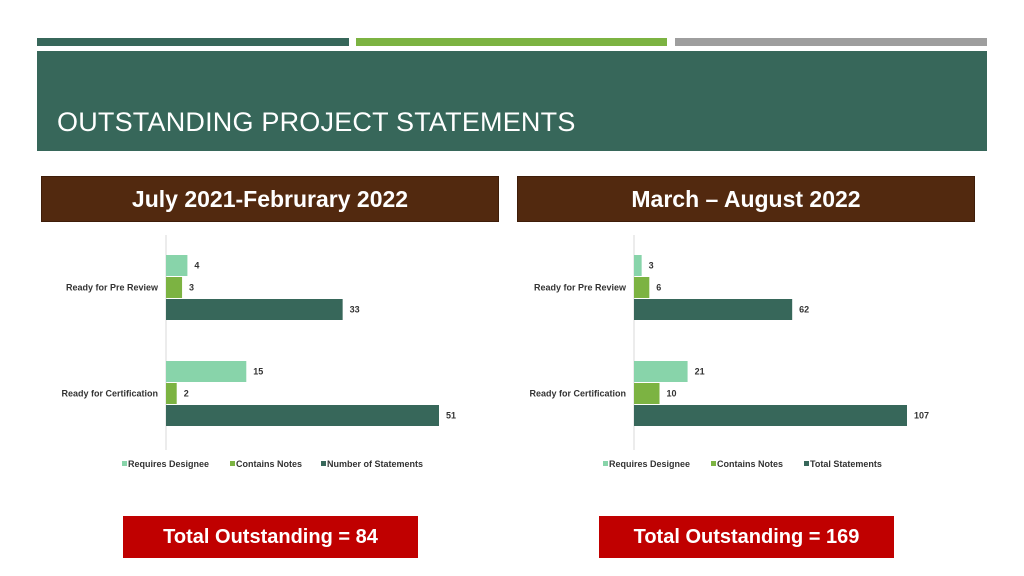 The height and width of the screenshot is (576, 1024). Describe the element at coordinates (258, 372) in the screenshot. I see `data-label: 15` at that location.